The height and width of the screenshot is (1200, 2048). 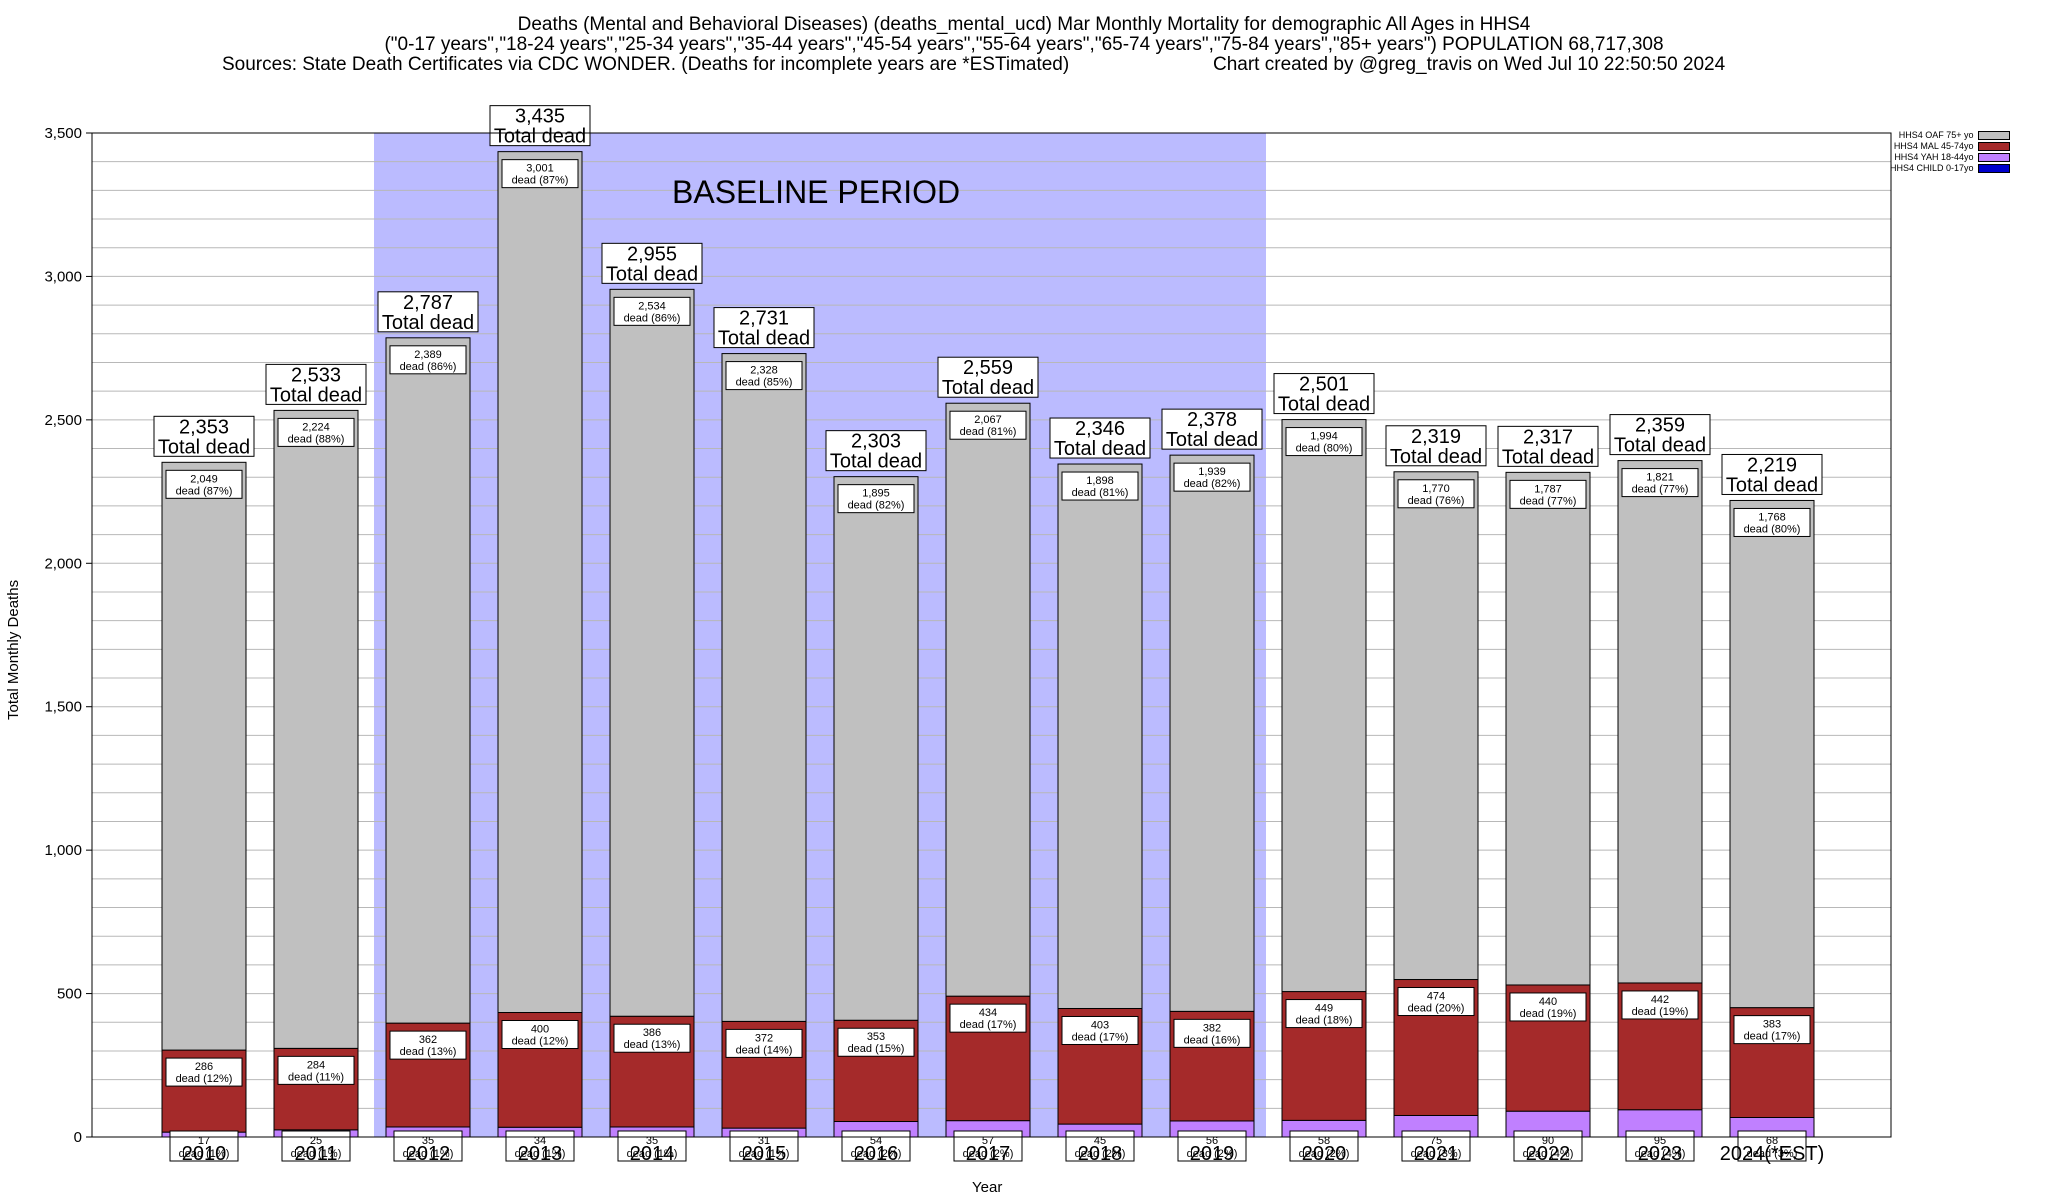 What do you see at coordinates (1436, 1154) in the screenshot?
I see `x-tick-label: 2021` at bounding box center [1436, 1154].